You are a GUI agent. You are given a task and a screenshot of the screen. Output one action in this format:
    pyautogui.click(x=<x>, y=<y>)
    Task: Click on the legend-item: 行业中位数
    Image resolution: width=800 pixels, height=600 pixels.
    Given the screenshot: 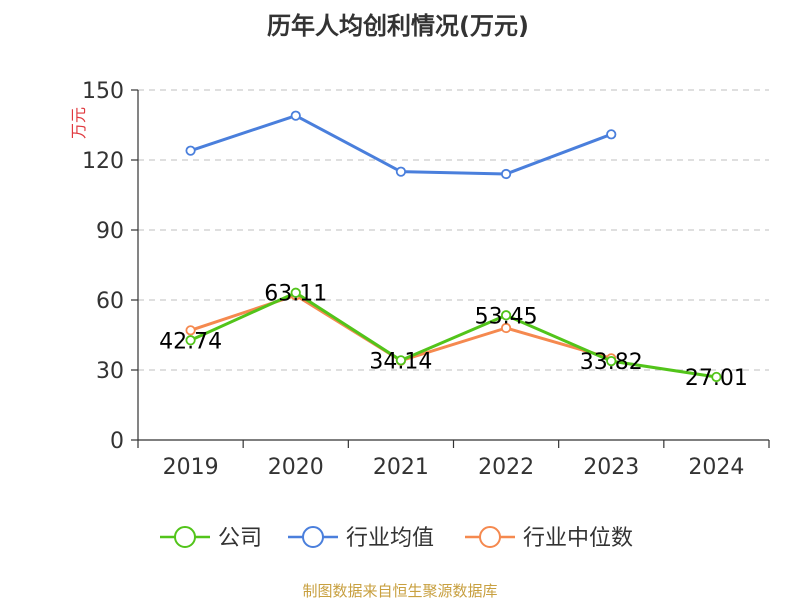 What is the action you would take?
    pyautogui.click(x=549, y=538)
    